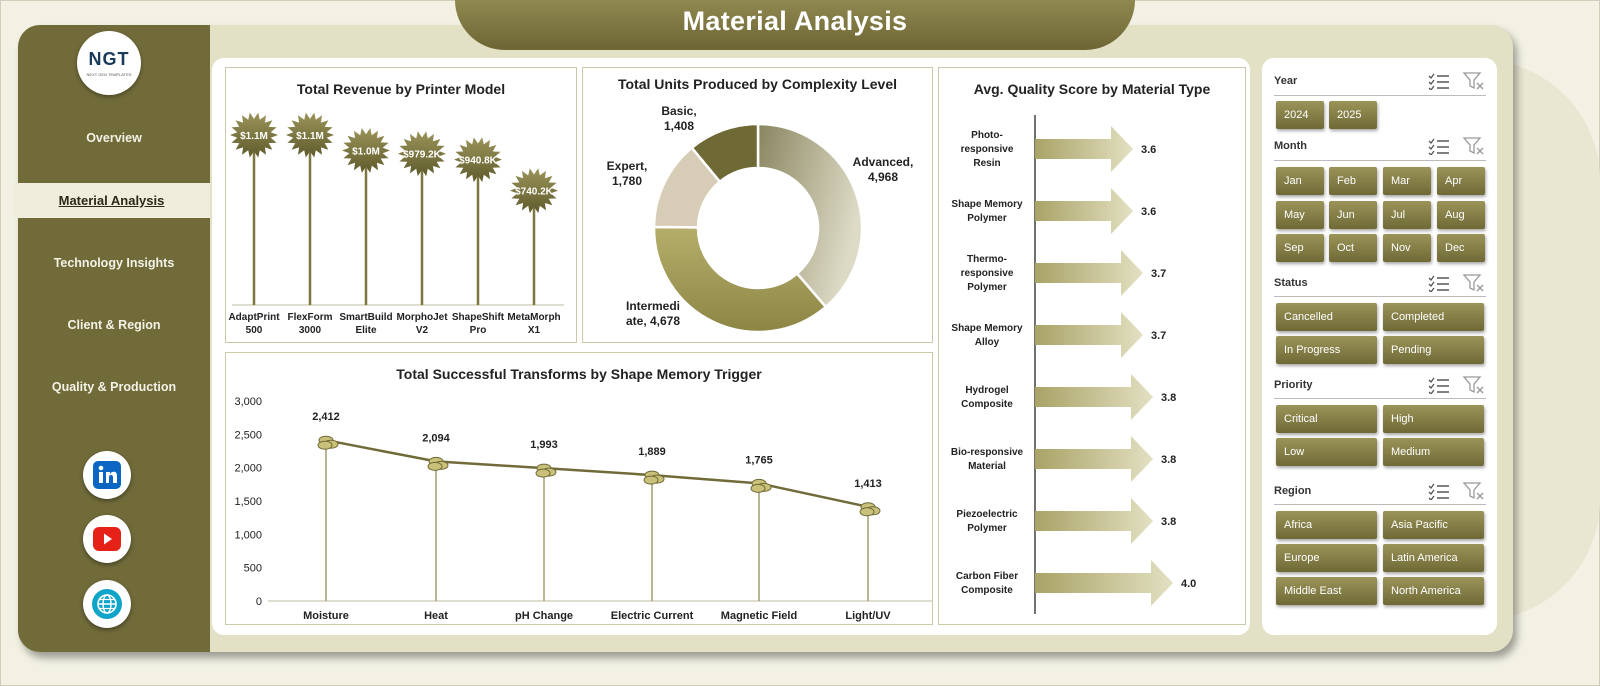 Image resolution: width=1600 pixels, height=686 pixels. What do you see at coordinates (1439, 385) in the screenshot?
I see `priority-multiselect-icon` at bounding box center [1439, 385].